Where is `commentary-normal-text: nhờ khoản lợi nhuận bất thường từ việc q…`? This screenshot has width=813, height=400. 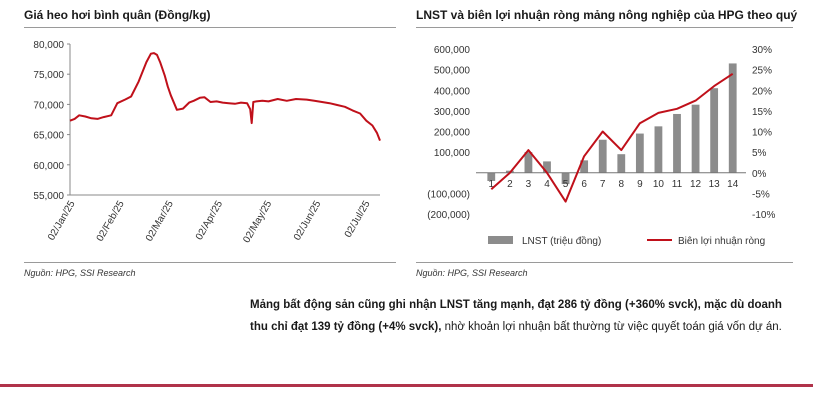
commentary-normal-text: nhờ khoản lợi nhuận bất thường từ việc q… is located at coordinates (611, 327).